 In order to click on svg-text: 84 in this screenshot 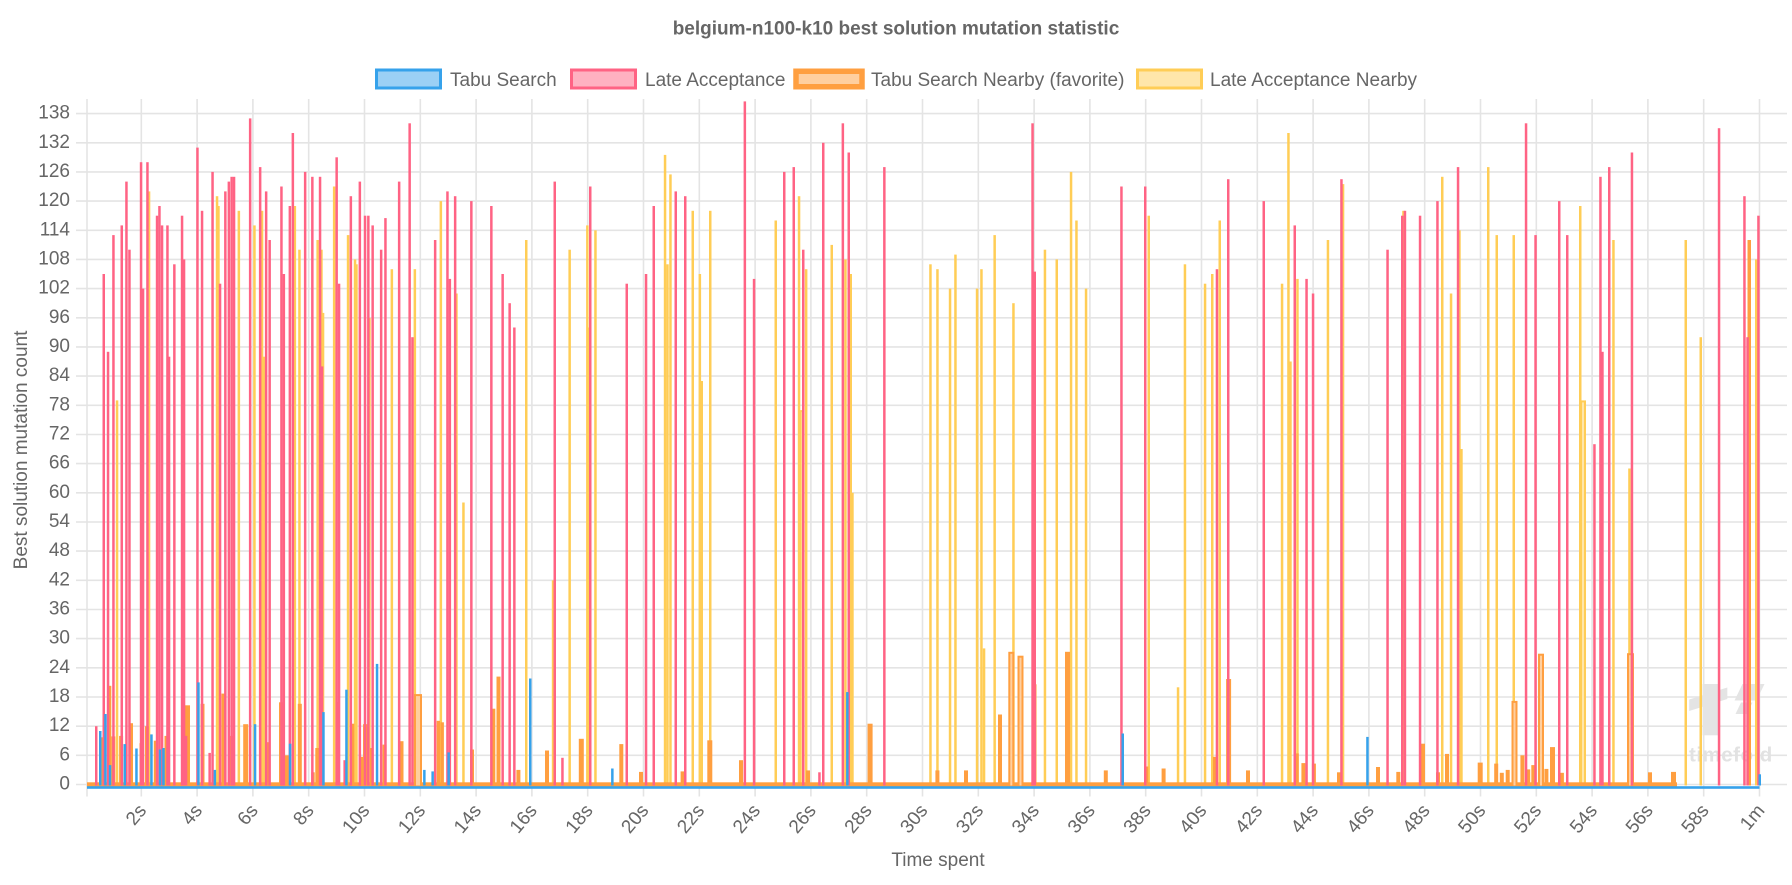, I will do `click(60, 375)`.